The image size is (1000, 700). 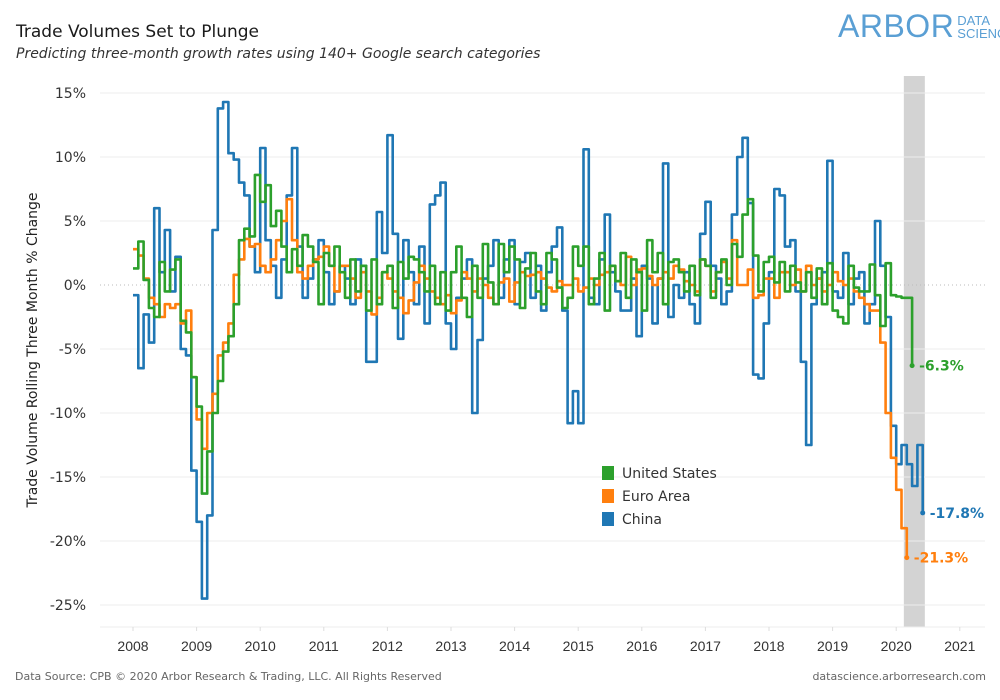 I want to click on x-tick-label: 2013, so click(x=450, y=646).